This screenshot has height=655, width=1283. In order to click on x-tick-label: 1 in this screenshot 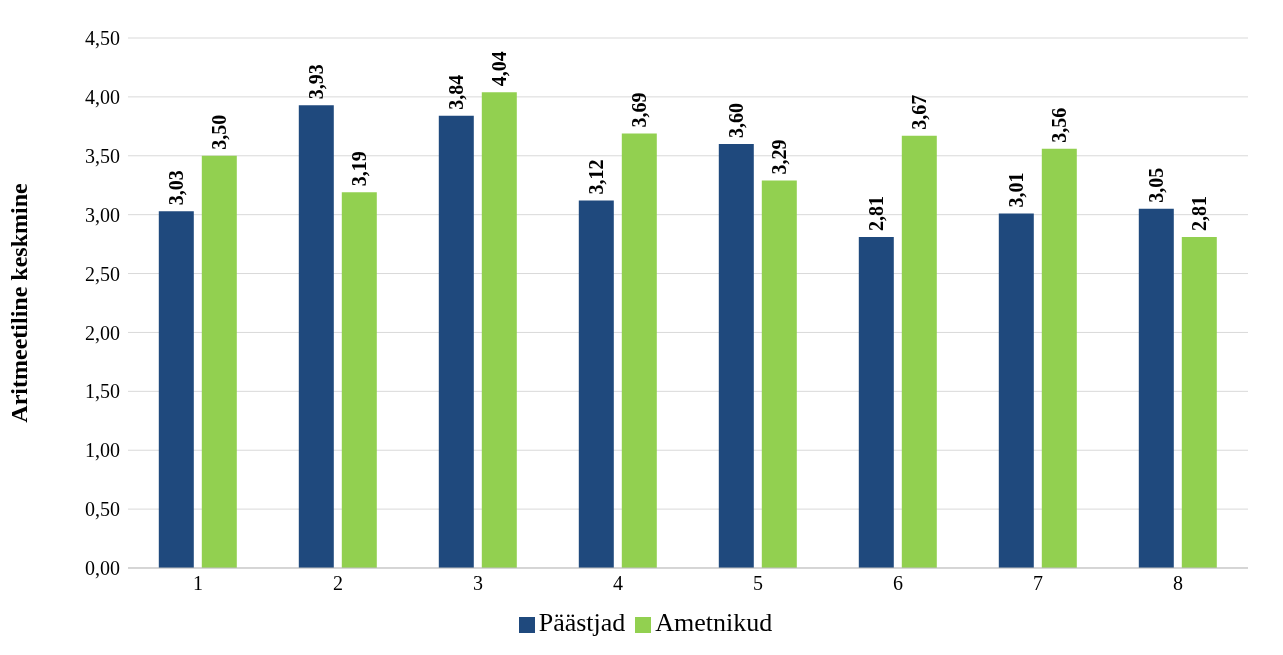, I will do `click(198, 583)`.